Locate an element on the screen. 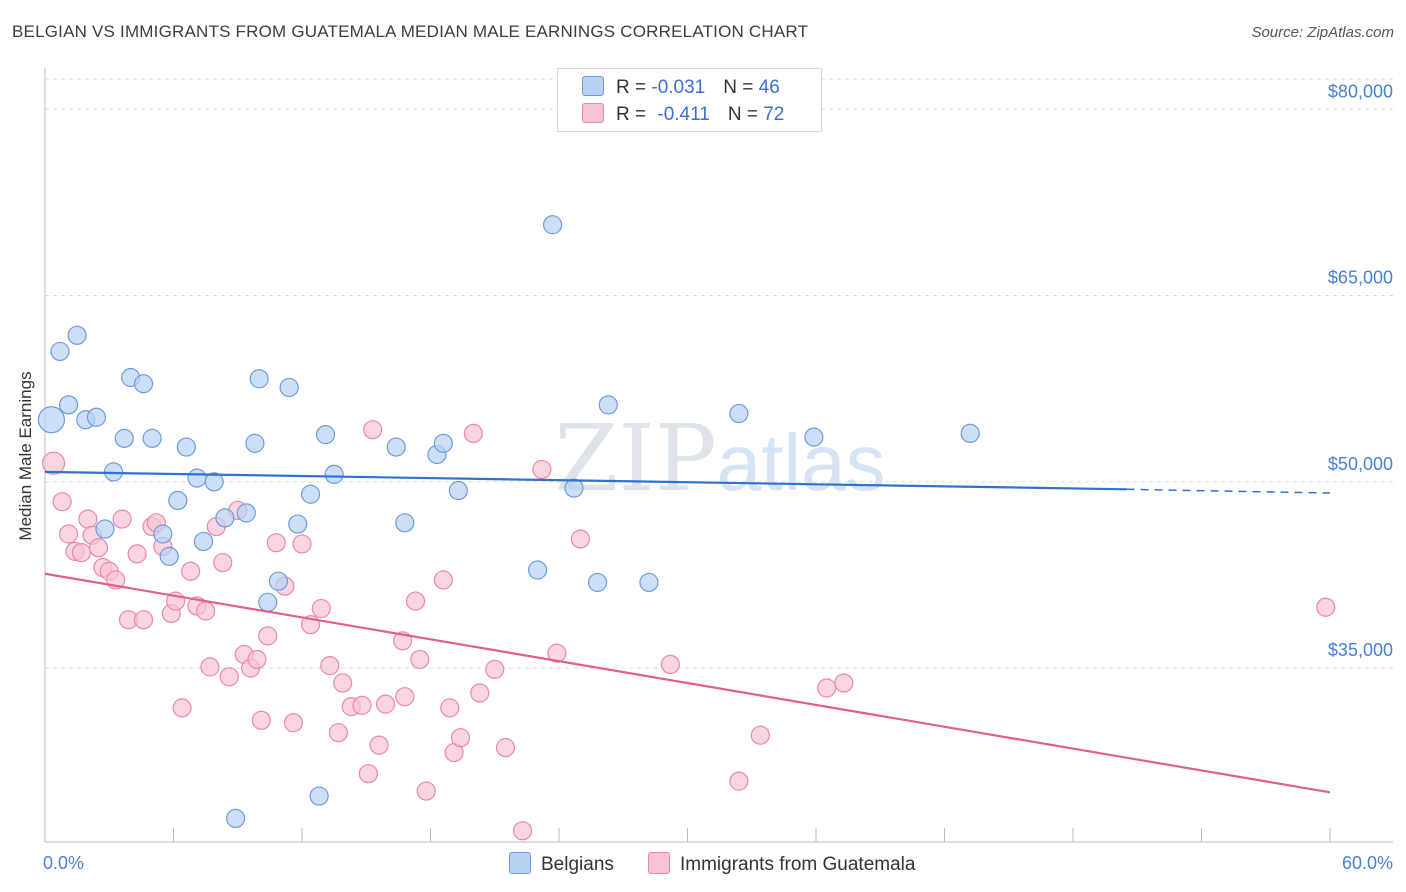  watermark: ZIPatlas is located at coordinates (719, 458).